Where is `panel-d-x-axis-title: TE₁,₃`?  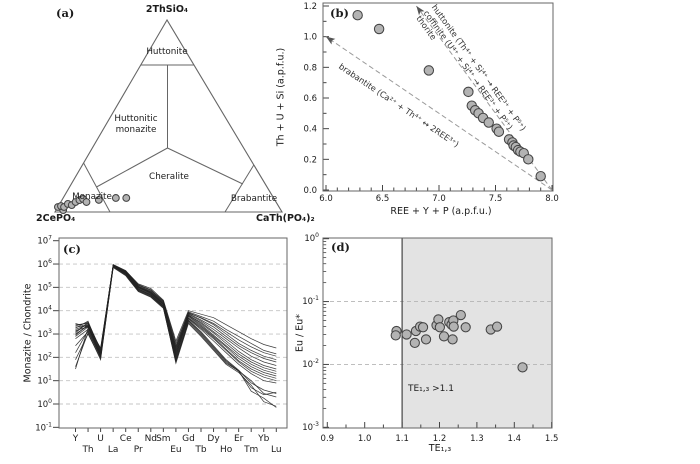 panel-d-x-axis-title: TE₁,₃ is located at coordinates (440, 448).